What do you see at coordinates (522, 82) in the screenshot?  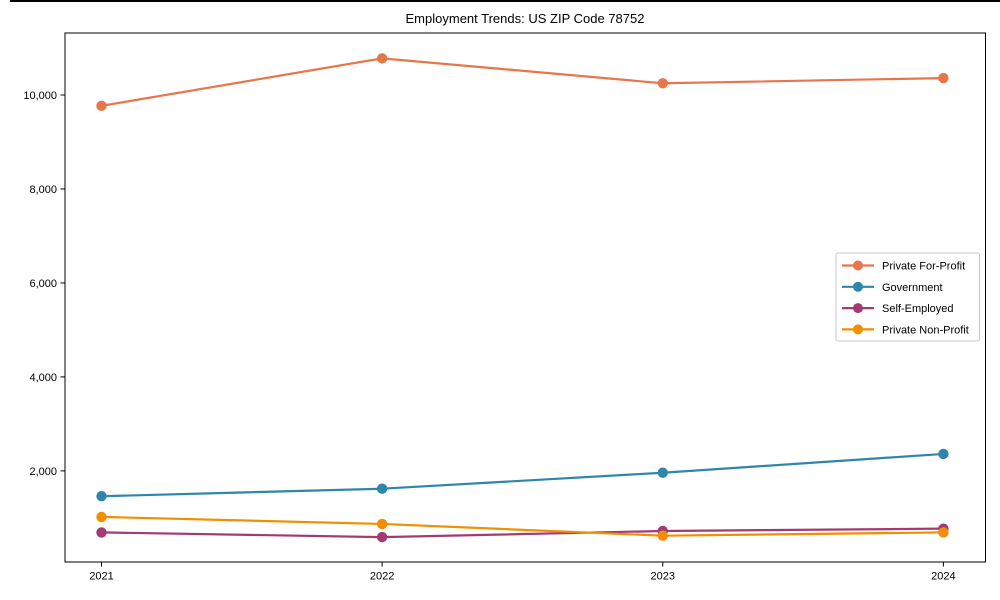 I see `series-line-private-for-profit` at bounding box center [522, 82].